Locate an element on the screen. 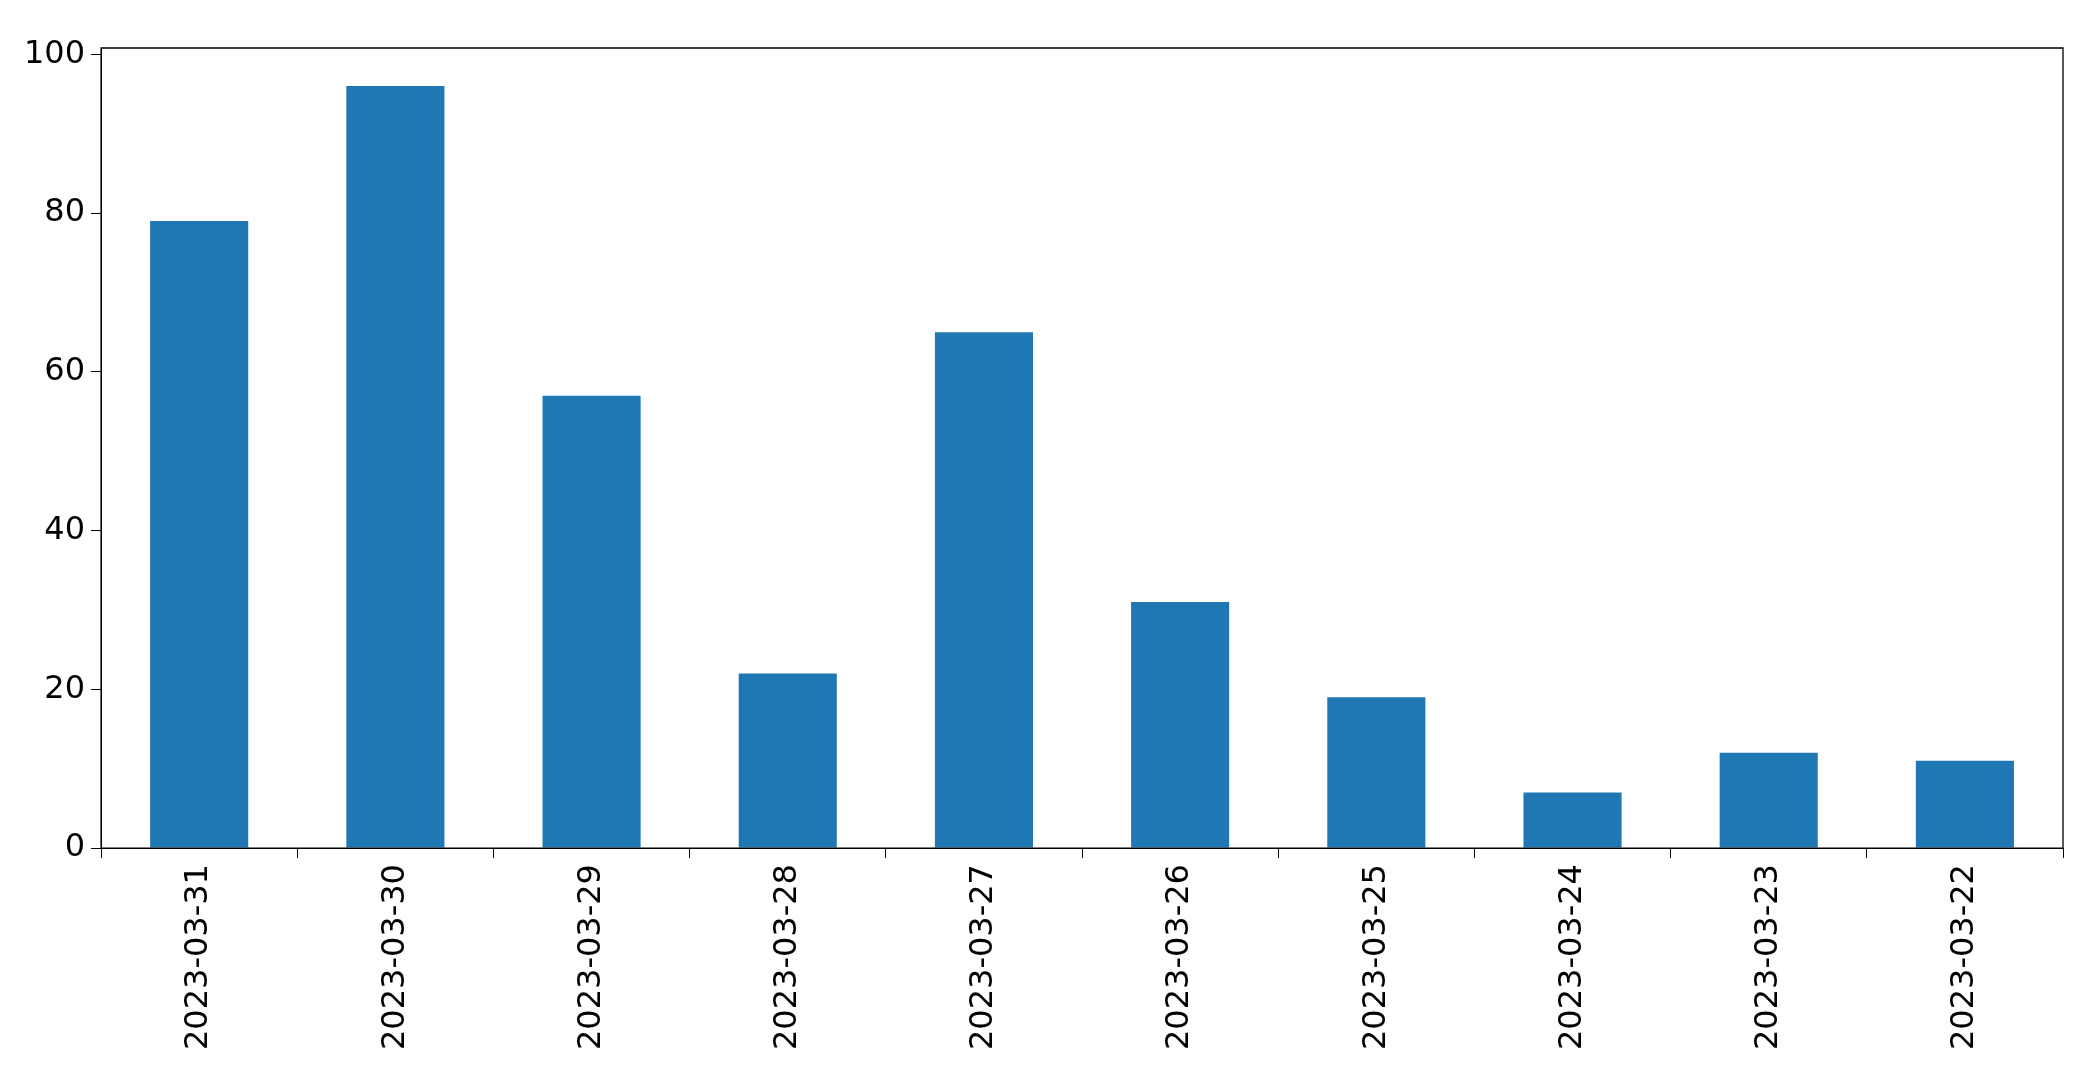 Image resolution: width=2093 pixels, height=1069 pixels. x-tick-label: 2023-03-24 is located at coordinates (1569, 957).